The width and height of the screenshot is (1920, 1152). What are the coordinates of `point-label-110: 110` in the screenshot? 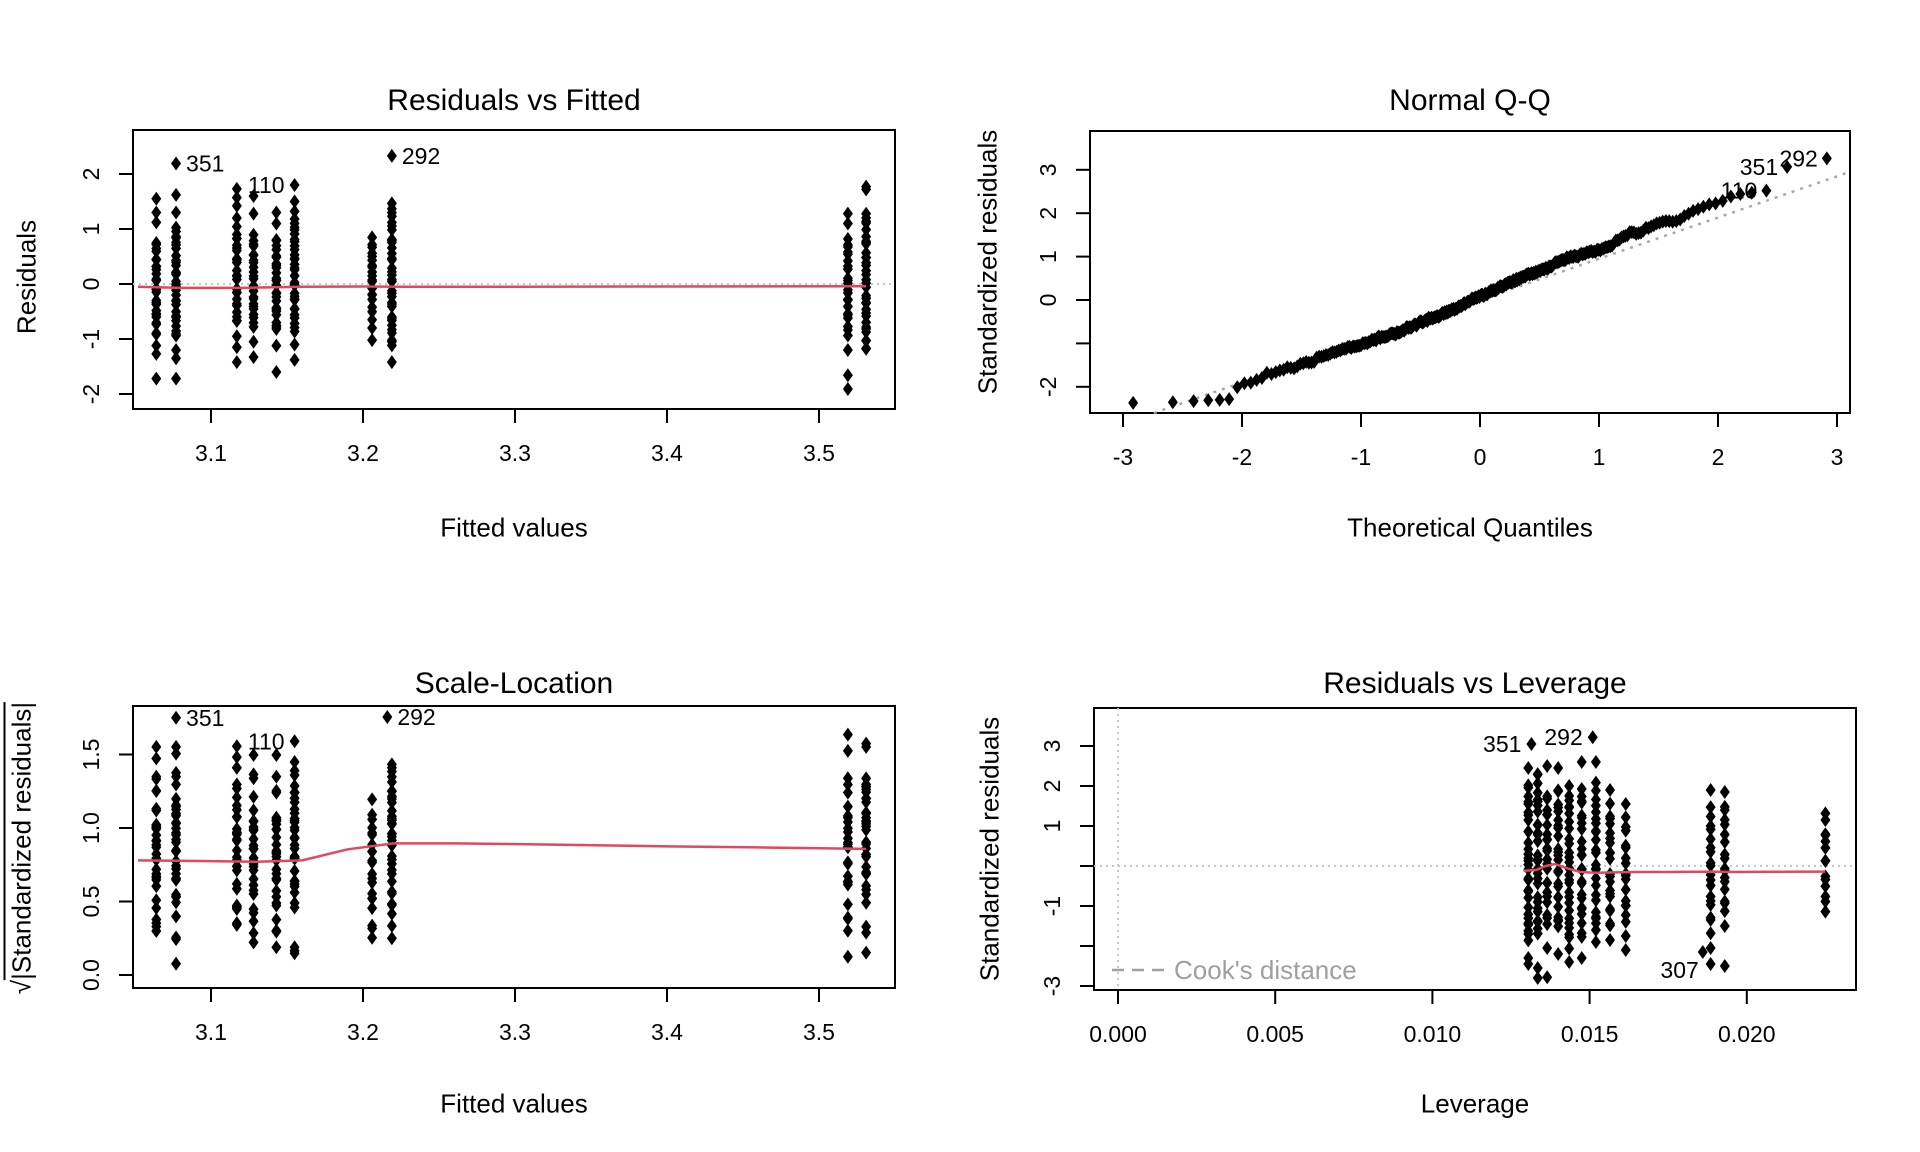 It's located at (266, 185).